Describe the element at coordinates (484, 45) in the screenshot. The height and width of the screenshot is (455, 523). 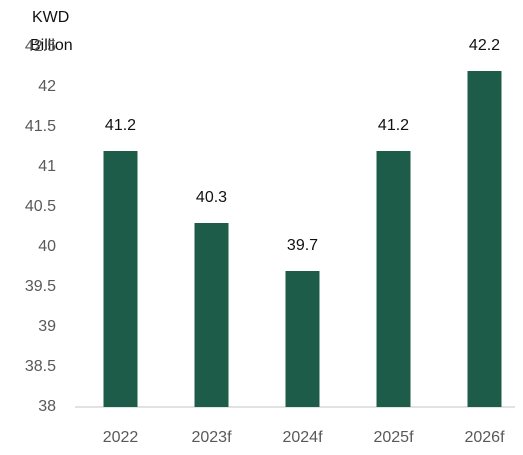
I see `data-label: 42.2` at that location.